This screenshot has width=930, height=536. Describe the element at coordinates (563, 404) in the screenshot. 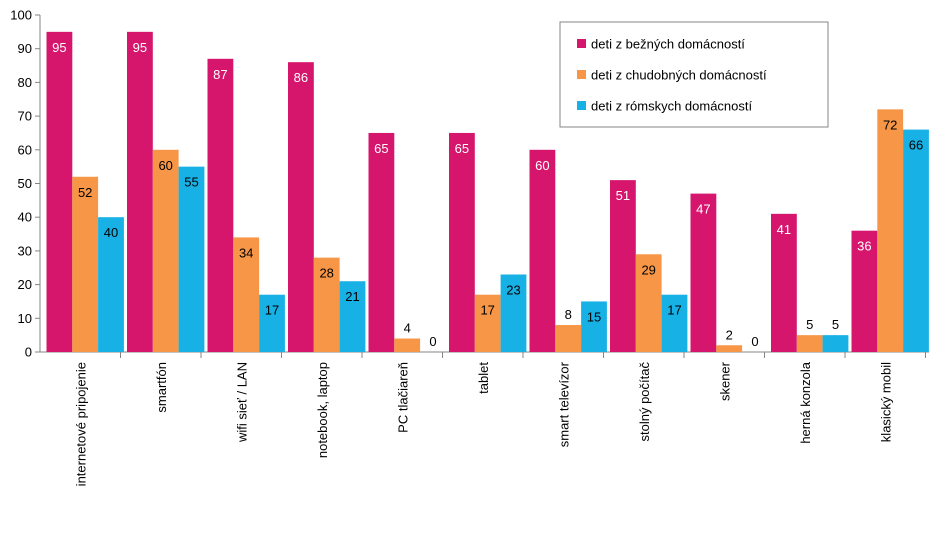

I see `x-tick-label: smart televízor` at that location.